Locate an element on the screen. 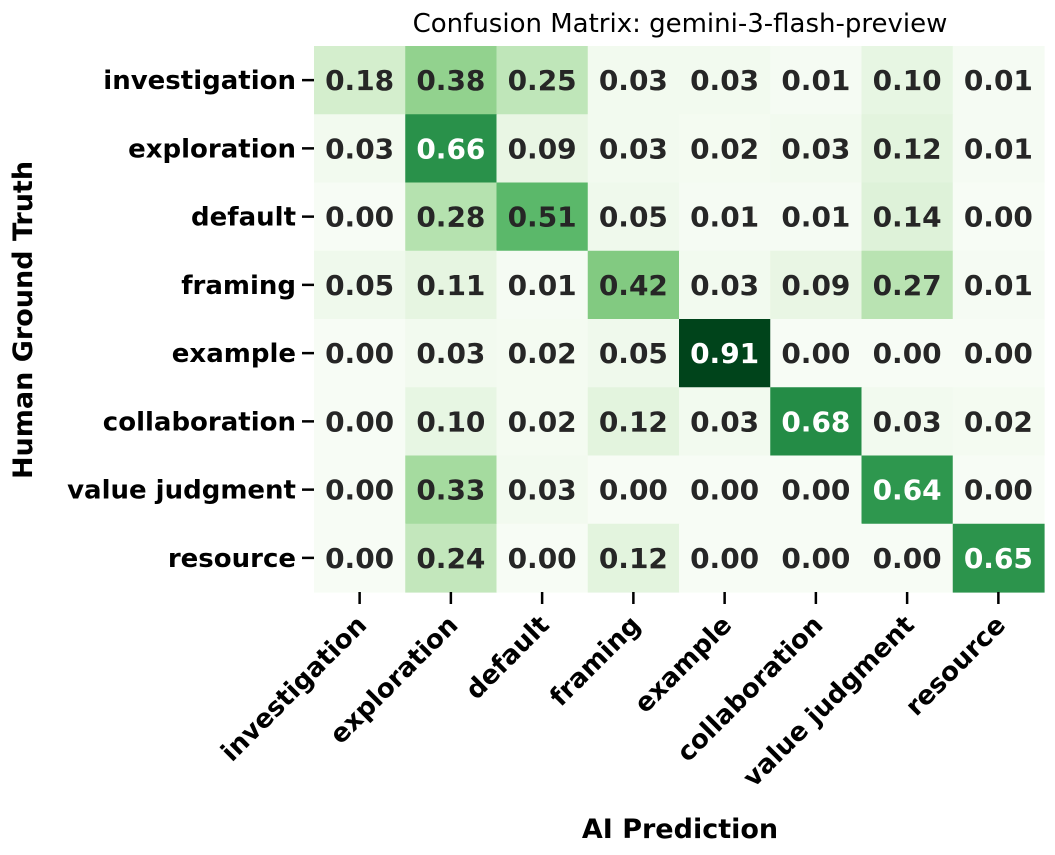  cell-value-label: 0.18 is located at coordinates (359, 80).